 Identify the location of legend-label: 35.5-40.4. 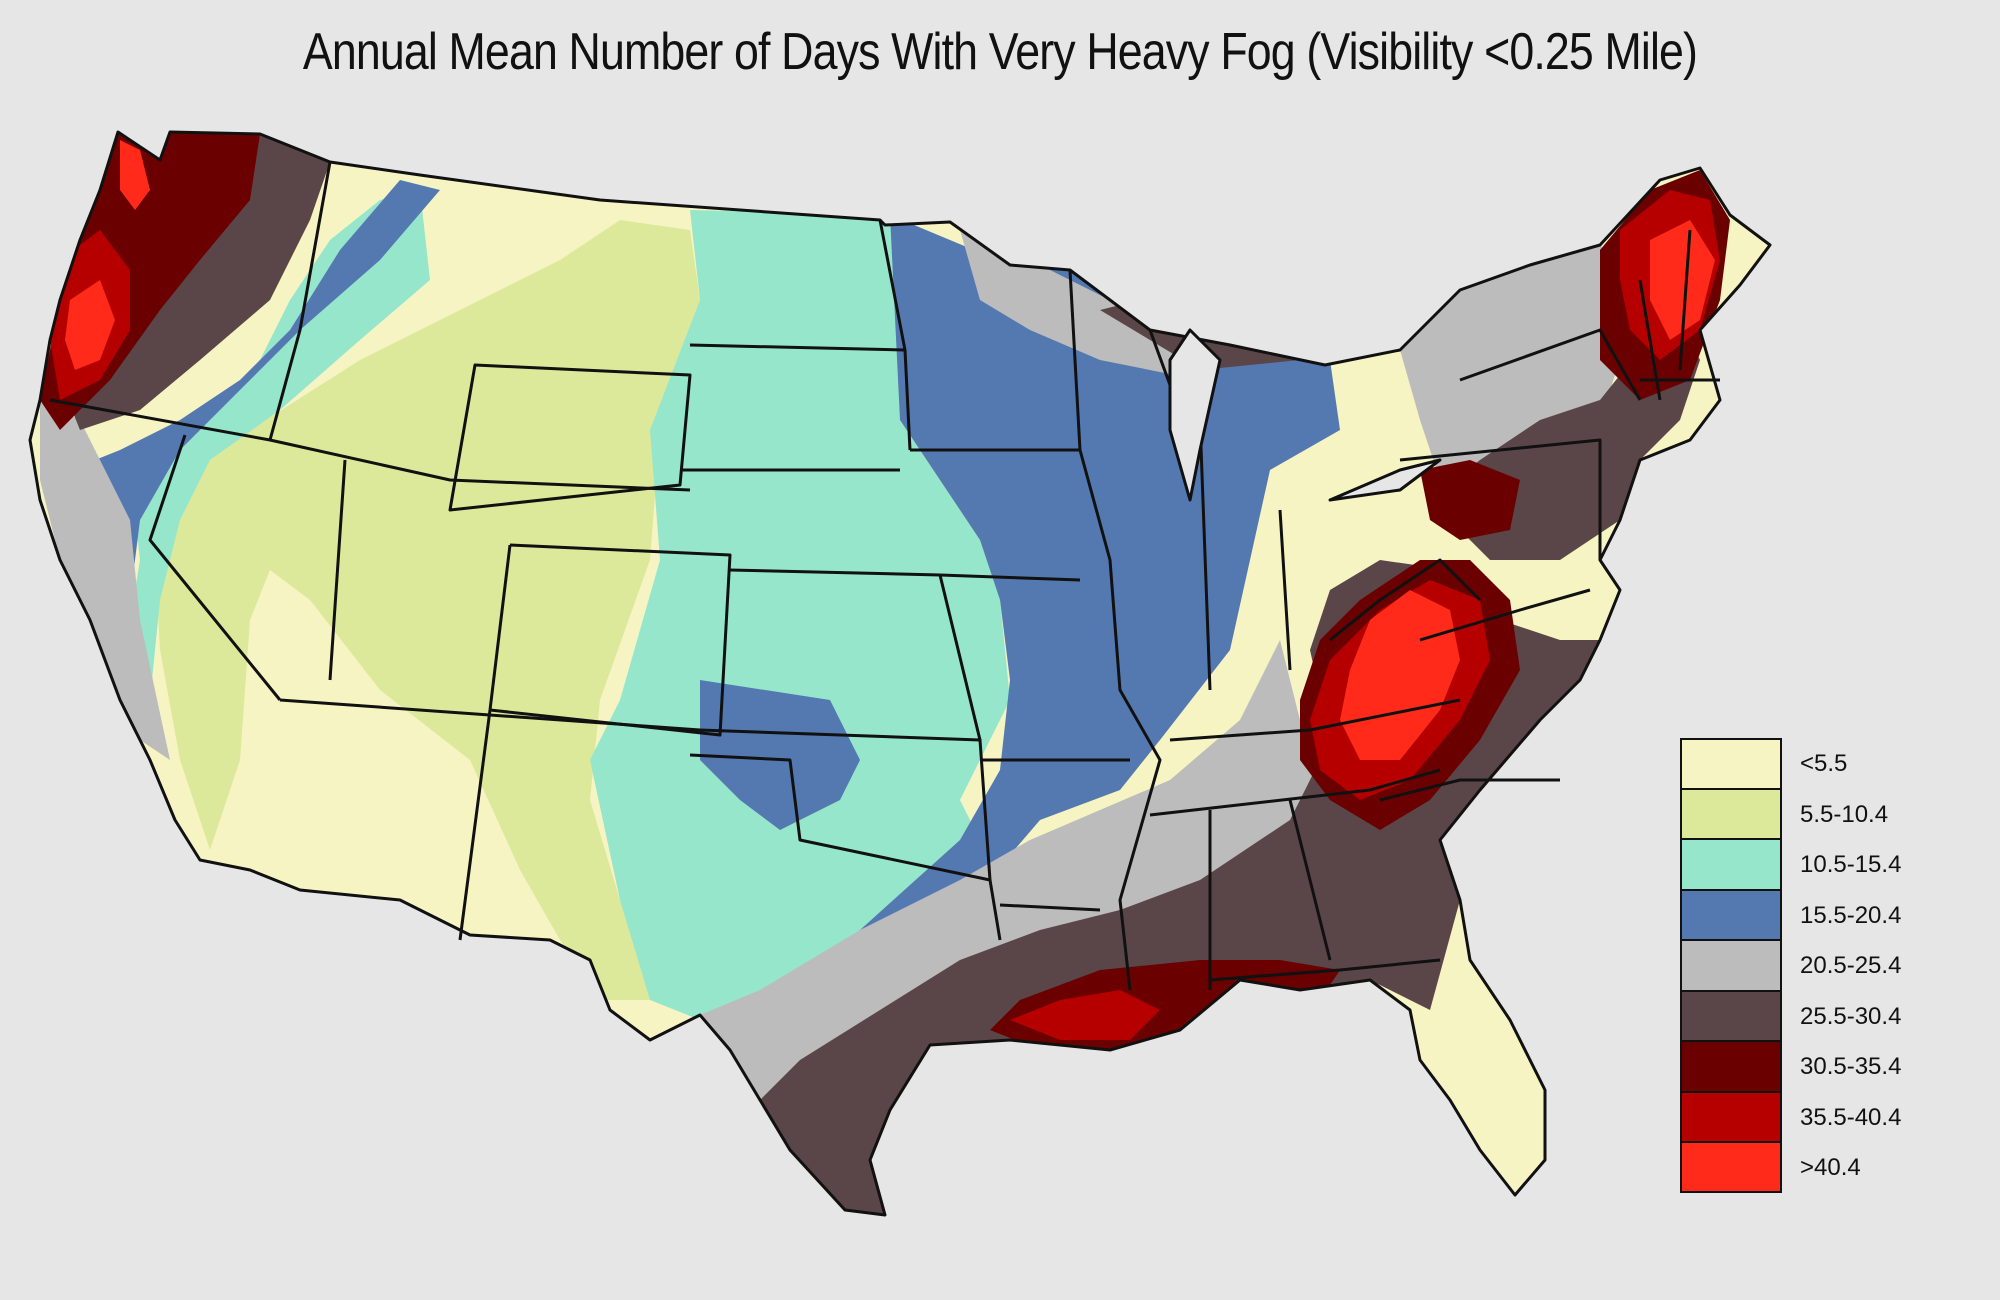
(1851, 1117).